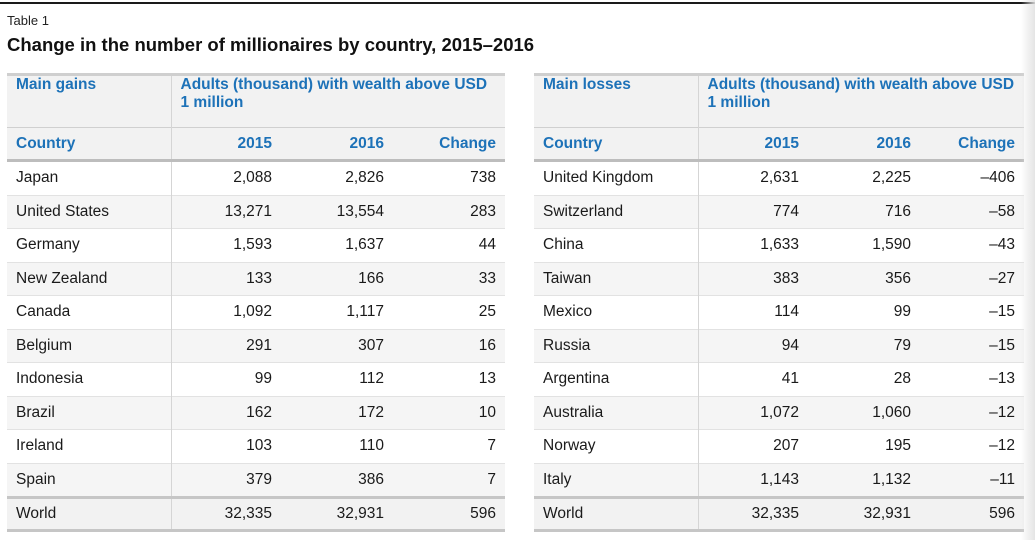  What do you see at coordinates (449, 211) in the screenshot?
I see `cell-change: 283` at bounding box center [449, 211].